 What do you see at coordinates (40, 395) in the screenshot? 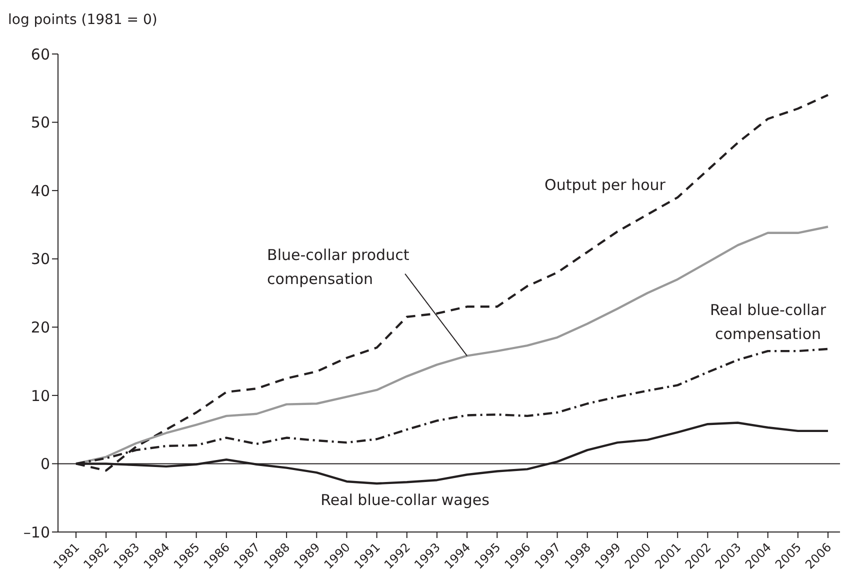
I see `y-tick-label: 10` at bounding box center [40, 395].